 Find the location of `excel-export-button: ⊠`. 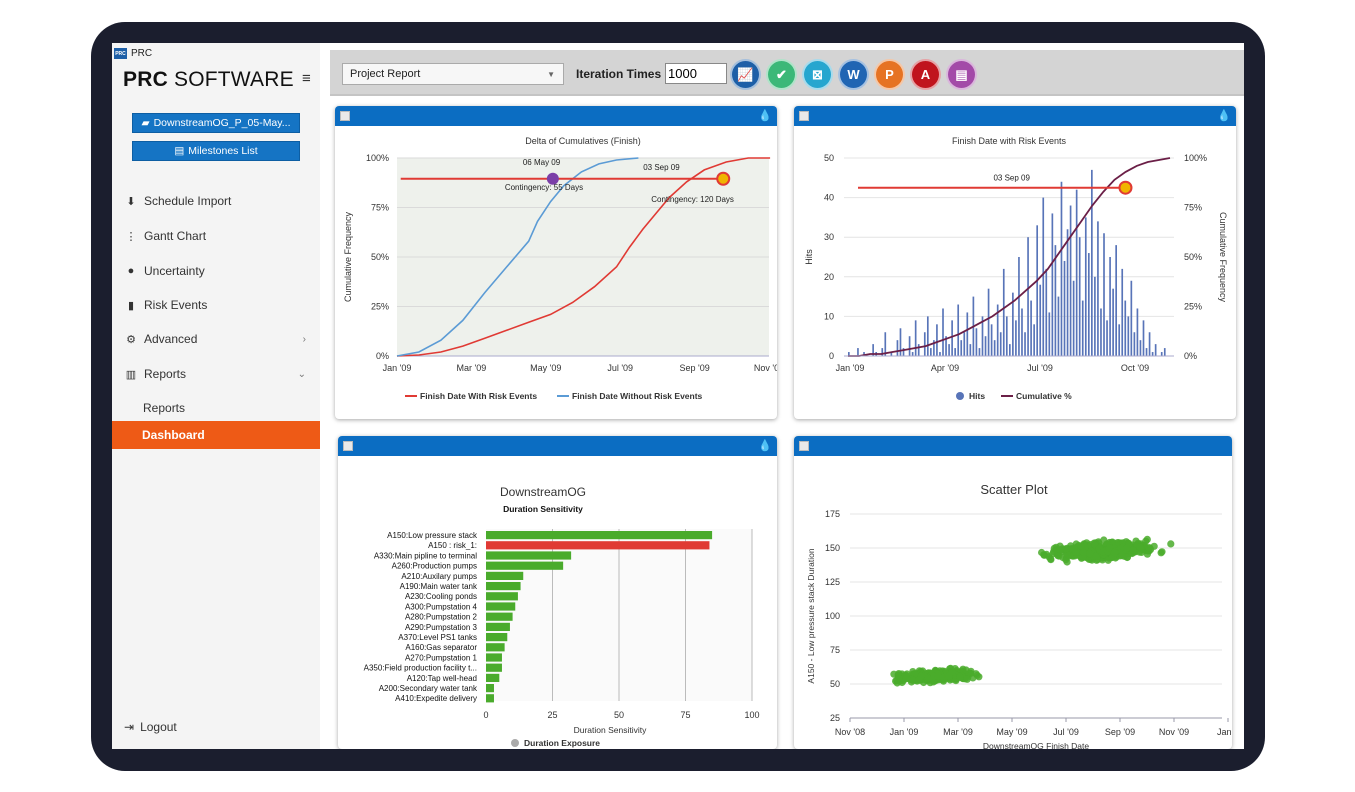

excel-export-button: ⊠ is located at coordinates (817, 74).